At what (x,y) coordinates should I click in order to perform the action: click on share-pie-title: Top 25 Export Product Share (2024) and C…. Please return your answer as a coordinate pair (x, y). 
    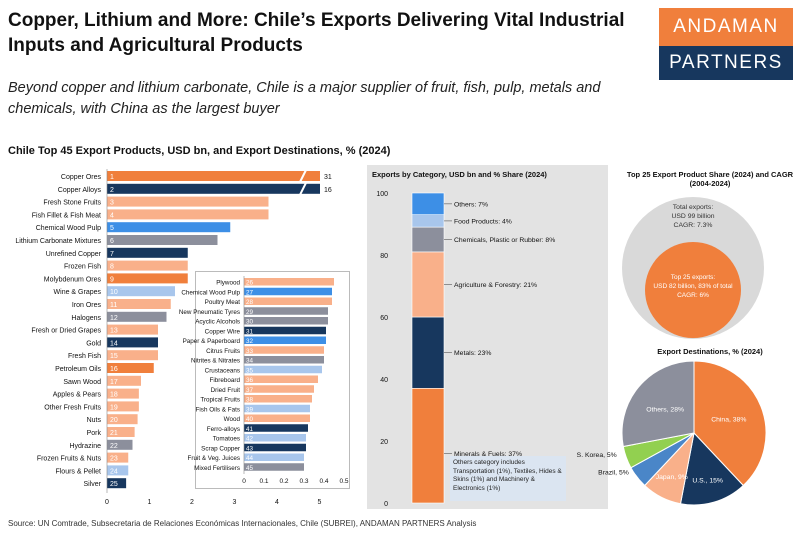
    Looking at the image, I should click on (710, 179).